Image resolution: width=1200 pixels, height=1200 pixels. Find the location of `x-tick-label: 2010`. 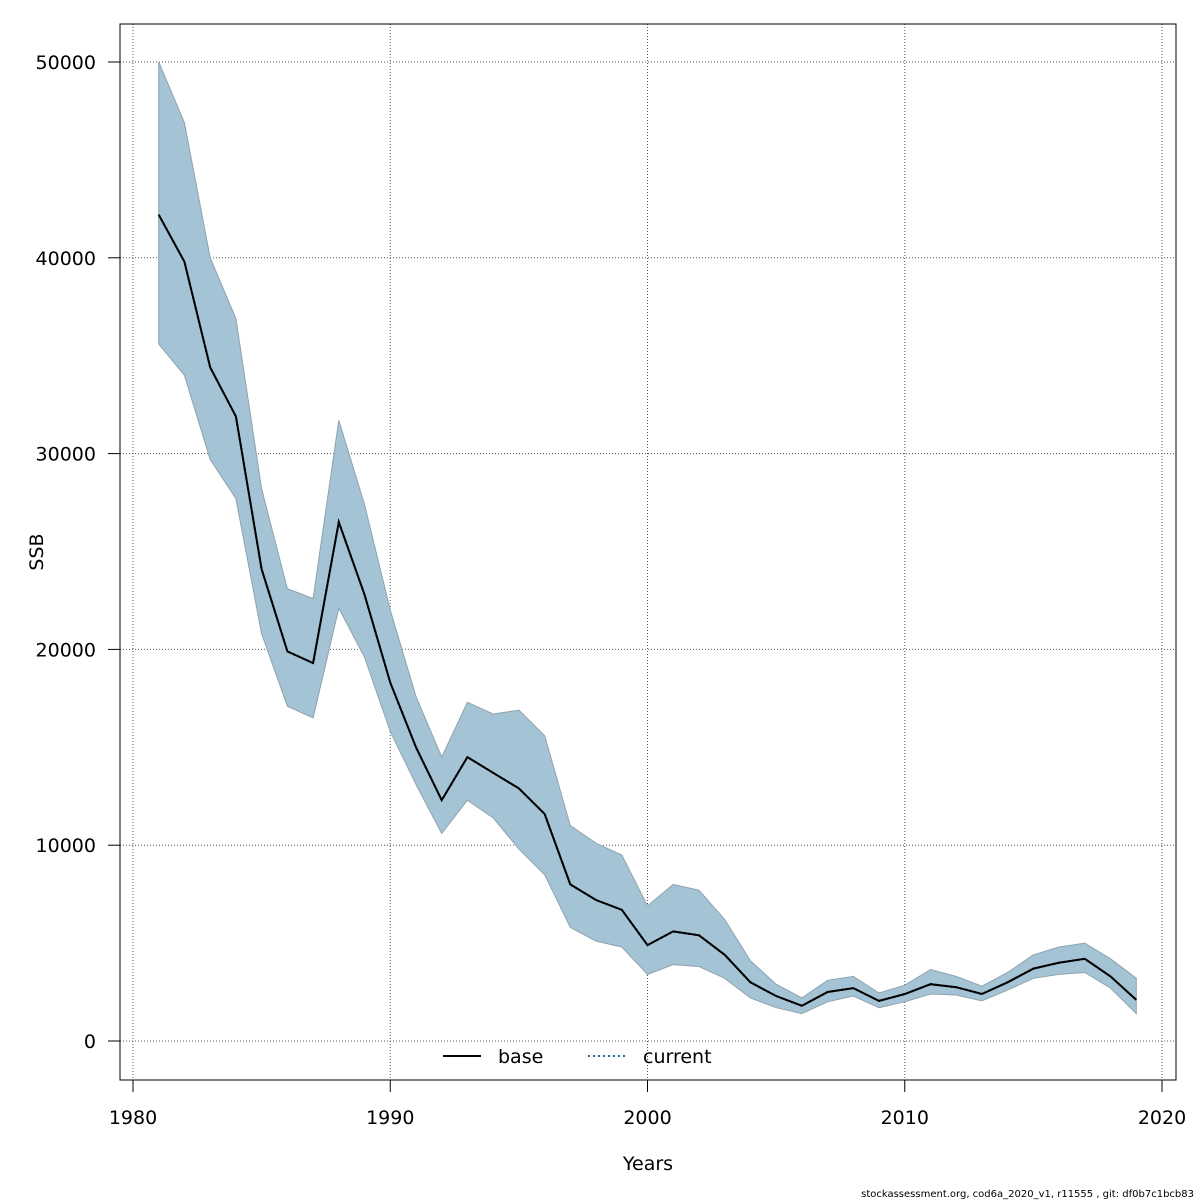

x-tick-label: 2010 is located at coordinates (905, 1118).